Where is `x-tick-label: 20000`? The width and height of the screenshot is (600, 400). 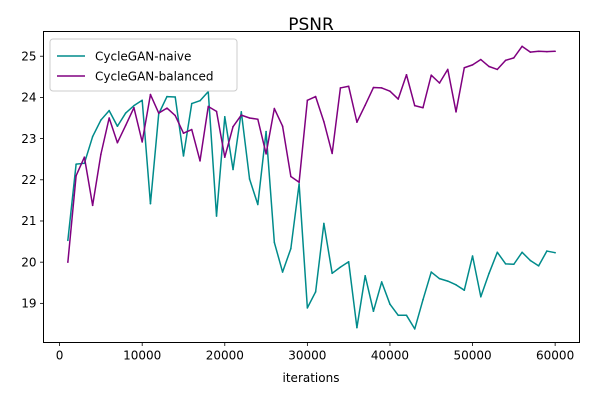 x-tick-label: 20000 is located at coordinates (225, 356).